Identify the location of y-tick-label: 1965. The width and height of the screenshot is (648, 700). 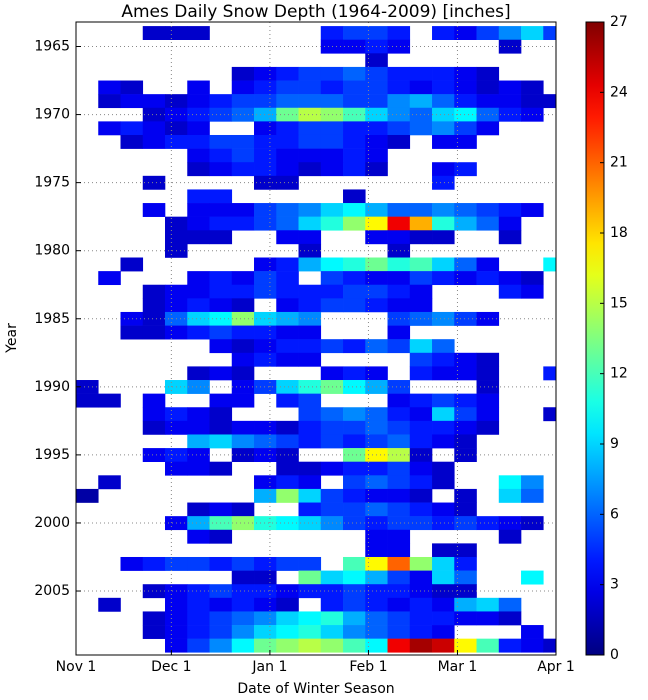
(52, 47).